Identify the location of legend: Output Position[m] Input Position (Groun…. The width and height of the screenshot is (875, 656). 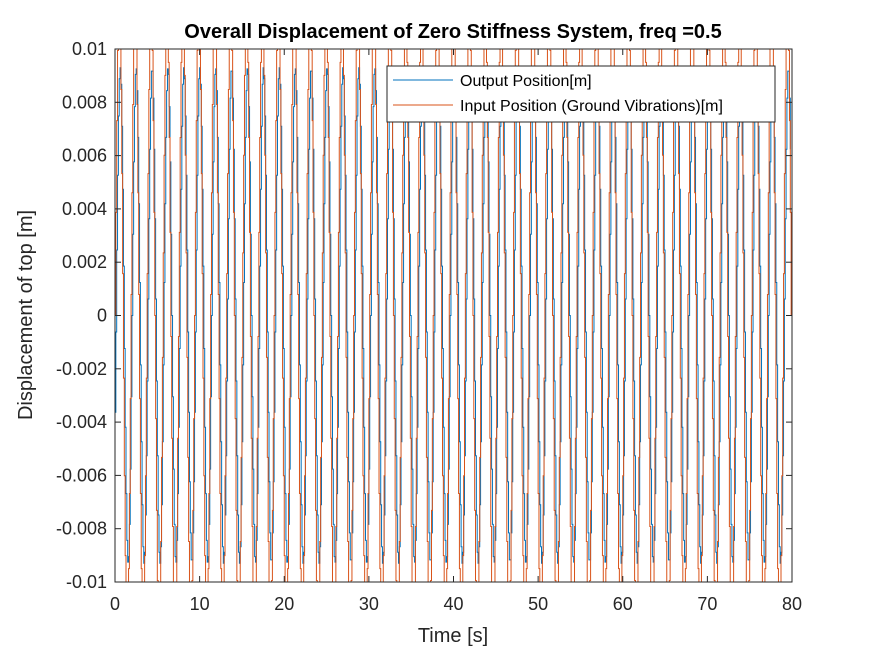
(581, 94).